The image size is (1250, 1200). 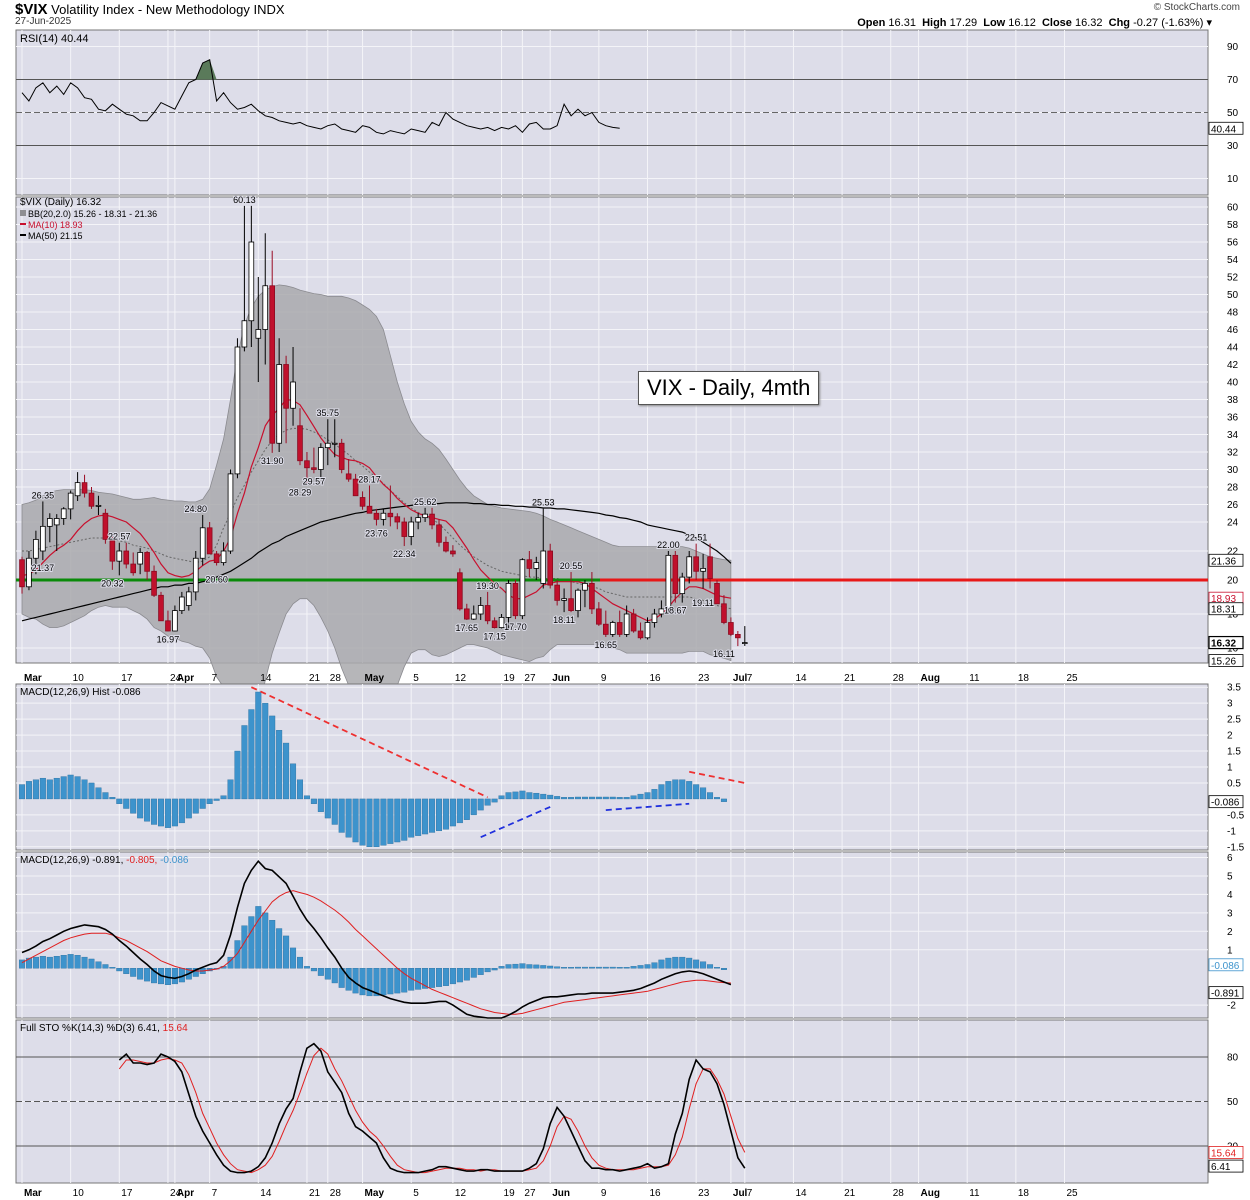 What do you see at coordinates (696, 538) in the screenshot?
I see `price-label: 22.51` at bounding box center [696, 538].